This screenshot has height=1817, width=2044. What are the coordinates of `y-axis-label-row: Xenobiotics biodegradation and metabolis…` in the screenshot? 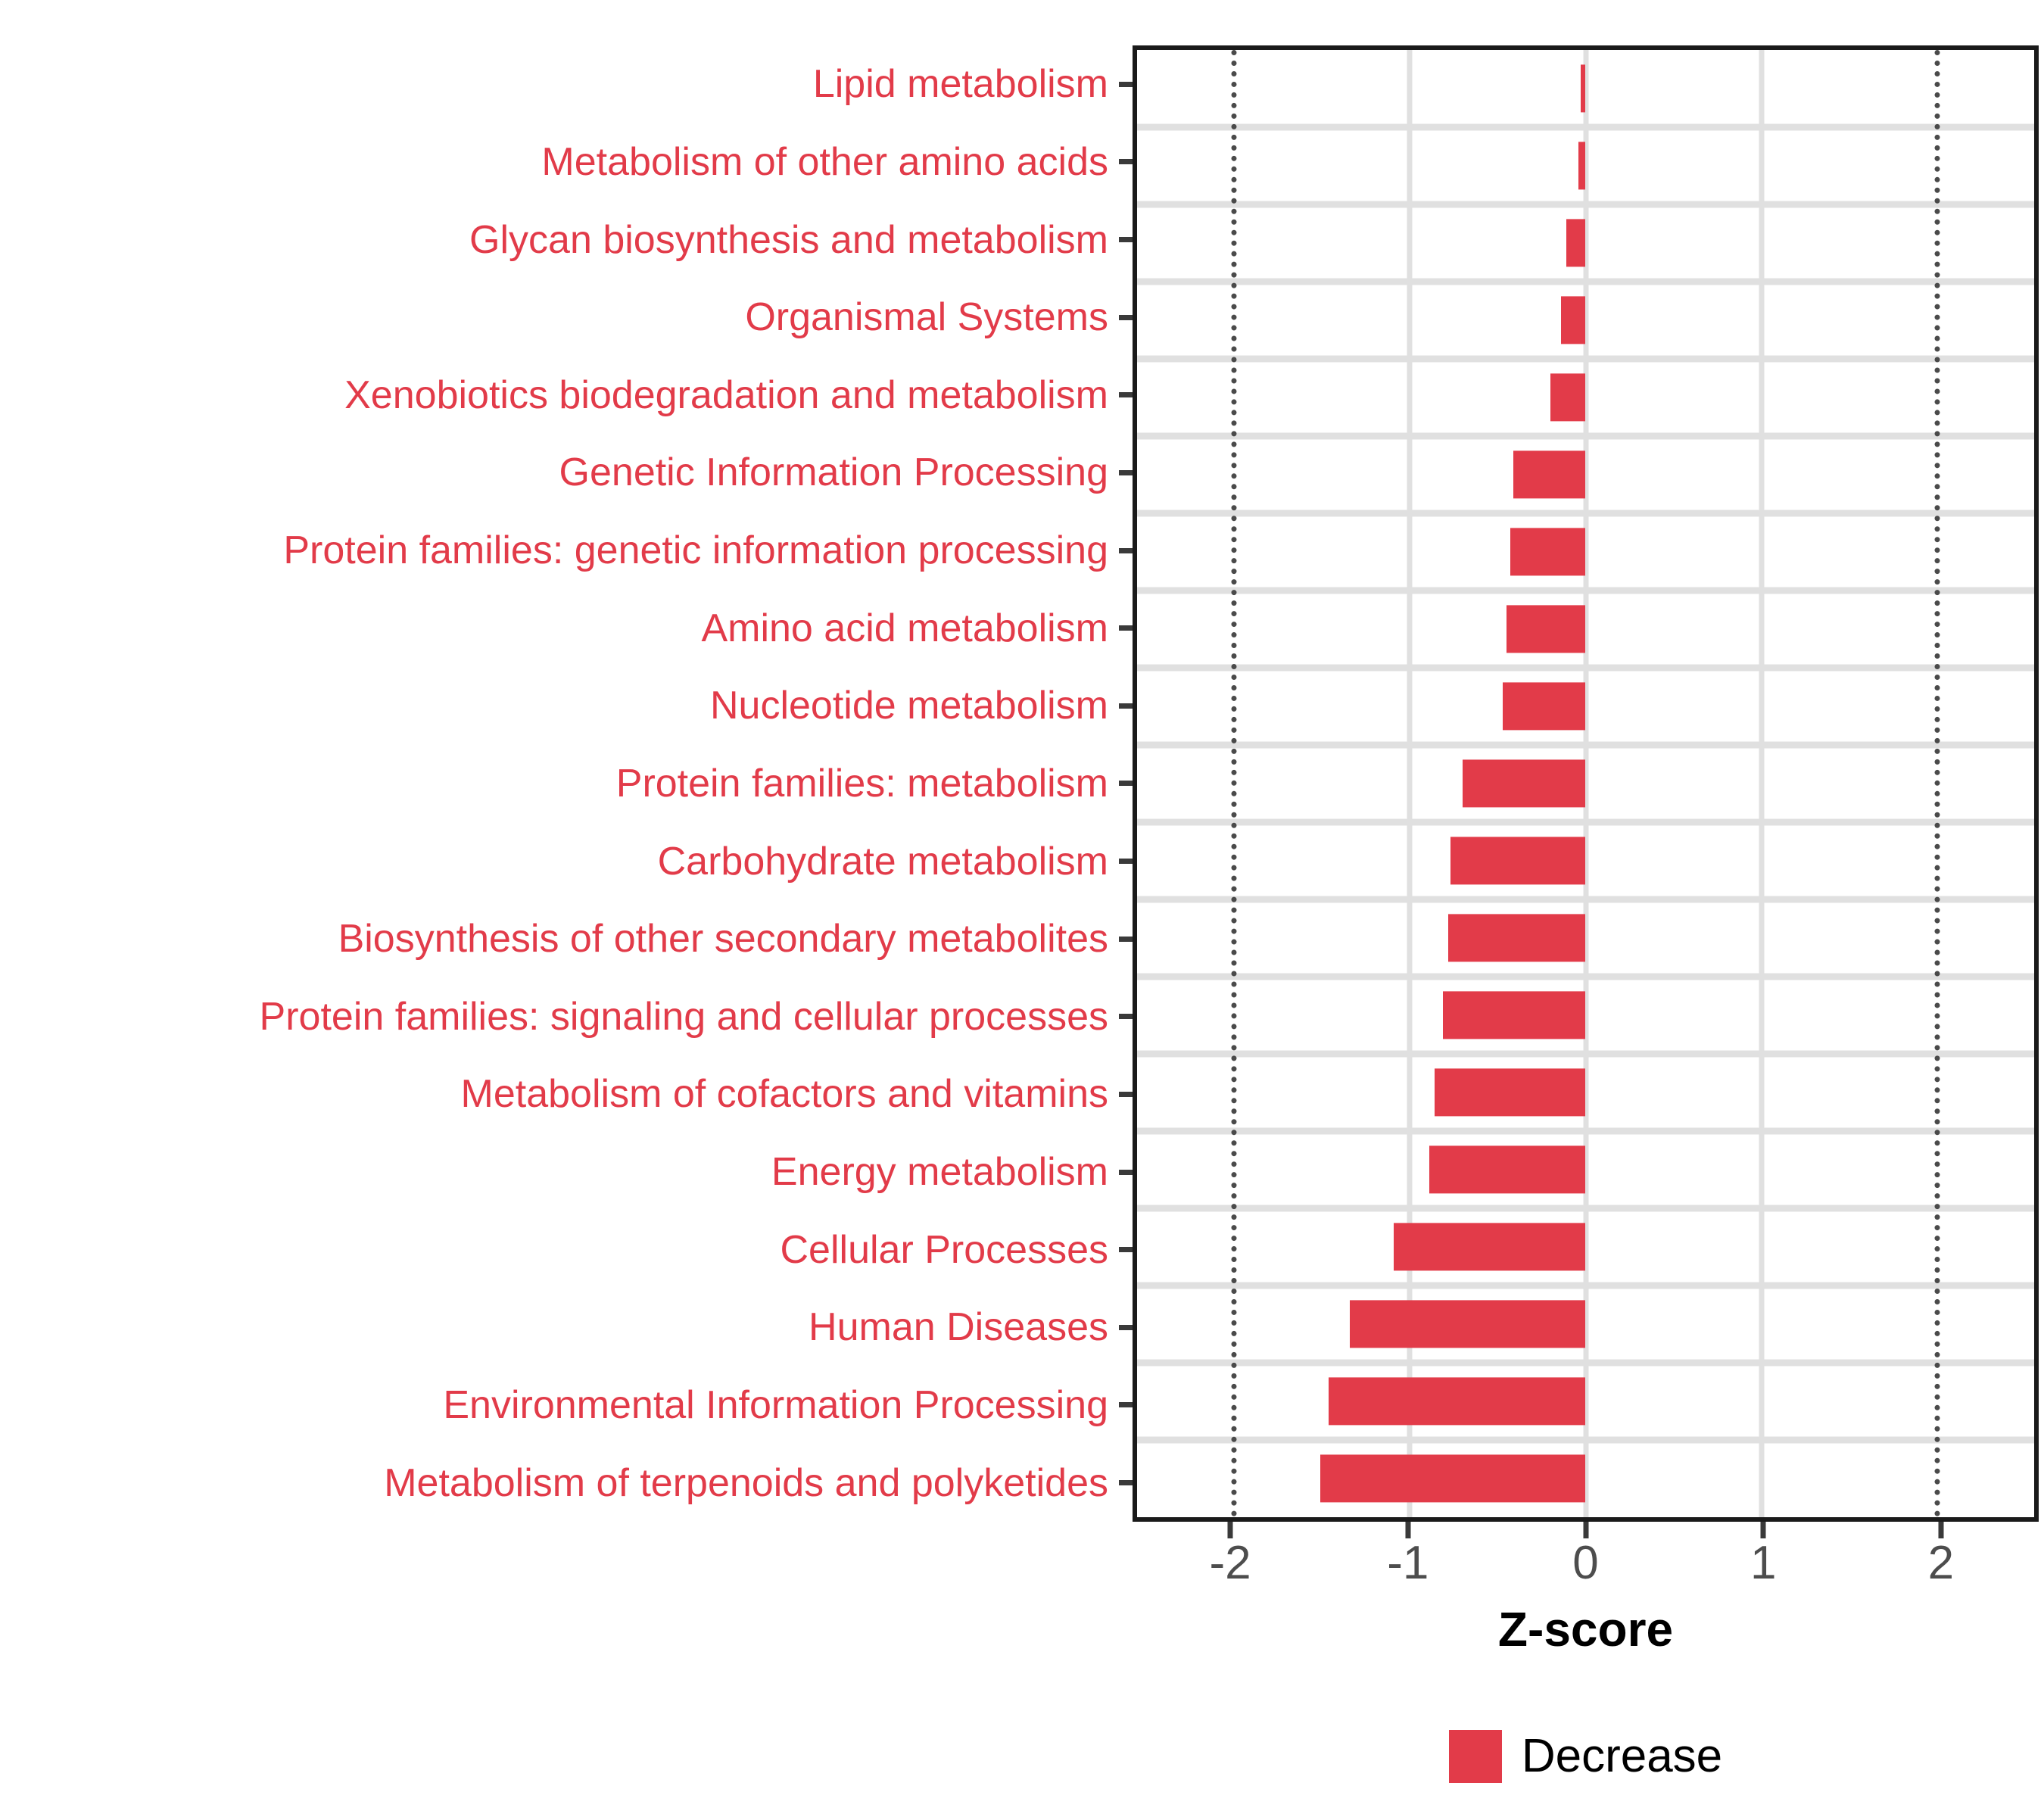 It's located at (558, 396).